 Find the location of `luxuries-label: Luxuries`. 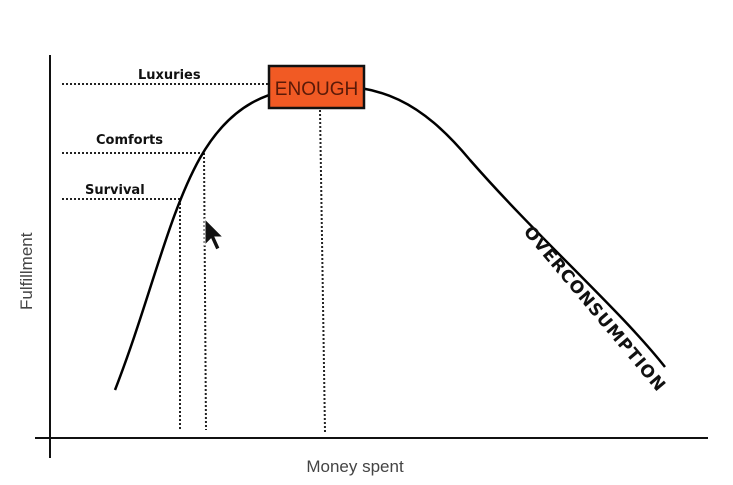

luxuries-label: Luxuries is located at coordinates (169, 75).